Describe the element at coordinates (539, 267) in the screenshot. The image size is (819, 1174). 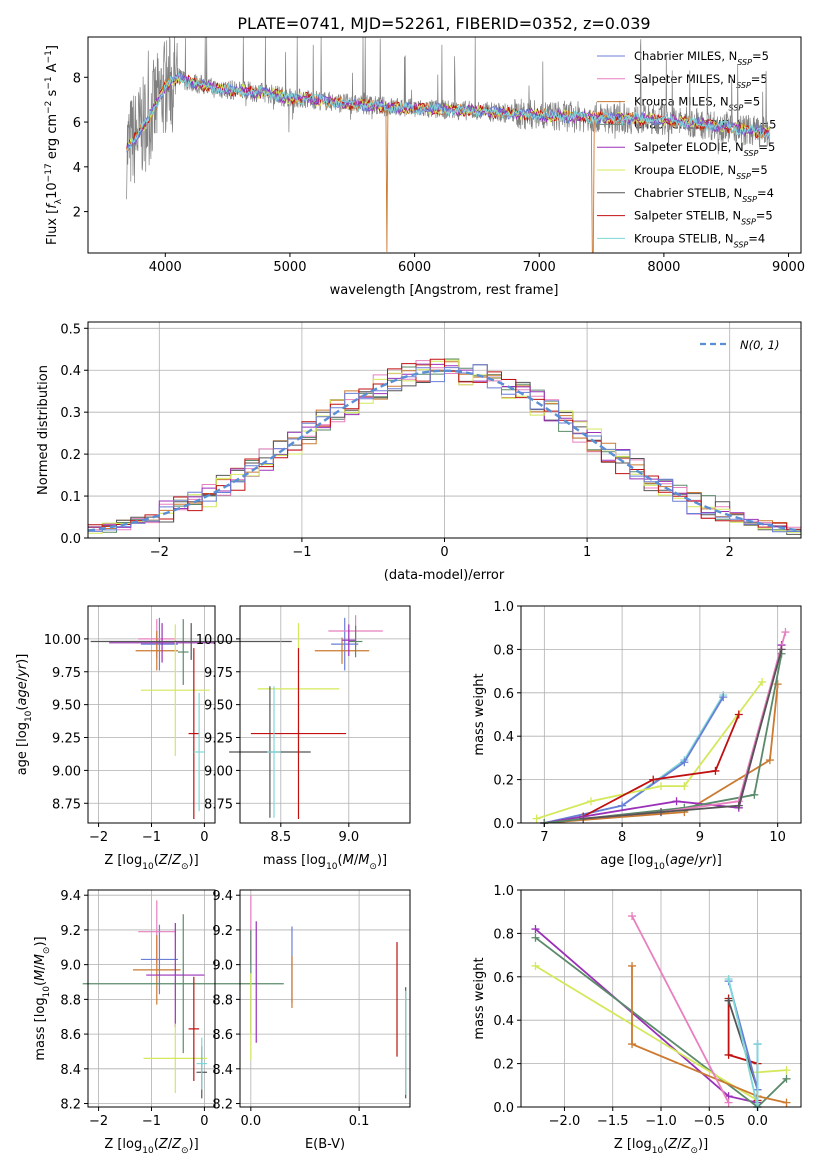
I see `x-tick-label: 7000` at that location.